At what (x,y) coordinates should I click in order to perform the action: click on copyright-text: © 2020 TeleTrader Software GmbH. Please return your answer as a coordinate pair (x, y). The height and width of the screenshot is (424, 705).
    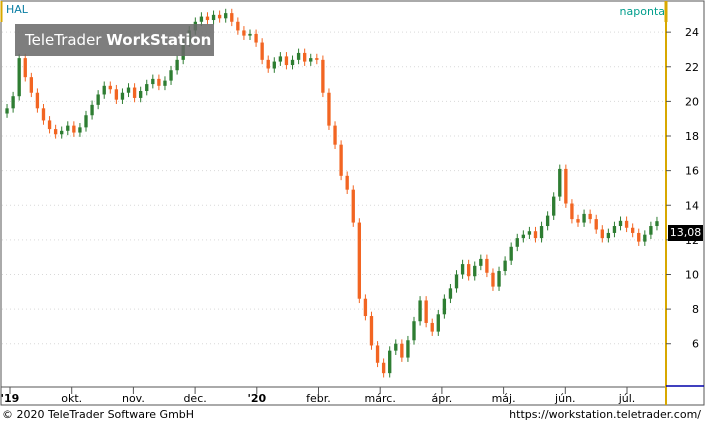
    Looking at the image, I should click on (98, 414).